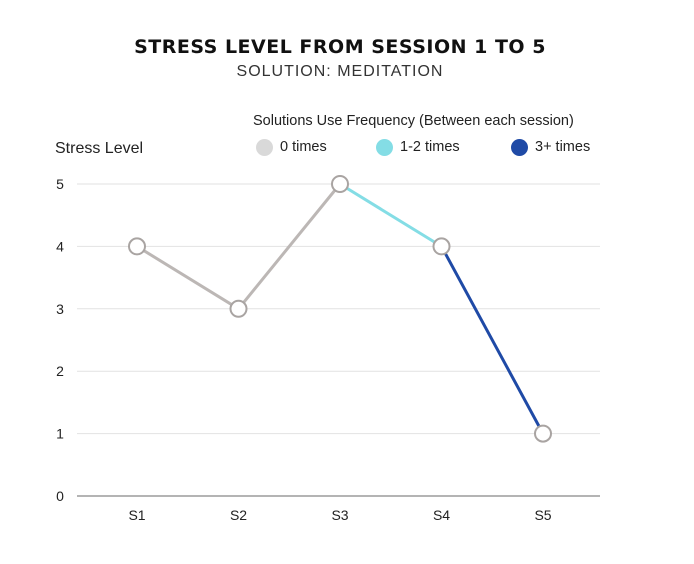  I want to click on legend-item-3-plus-times: 3+ times, so click(550, 147).